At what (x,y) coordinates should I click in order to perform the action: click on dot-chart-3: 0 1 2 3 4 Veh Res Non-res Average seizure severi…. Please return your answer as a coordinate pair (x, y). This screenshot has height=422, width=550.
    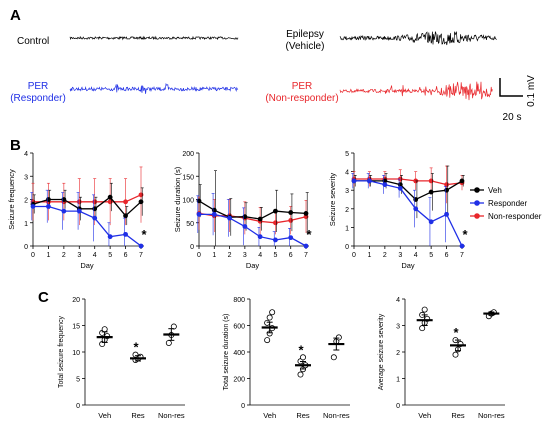
    Looking at the image, I should click on (441, 358).